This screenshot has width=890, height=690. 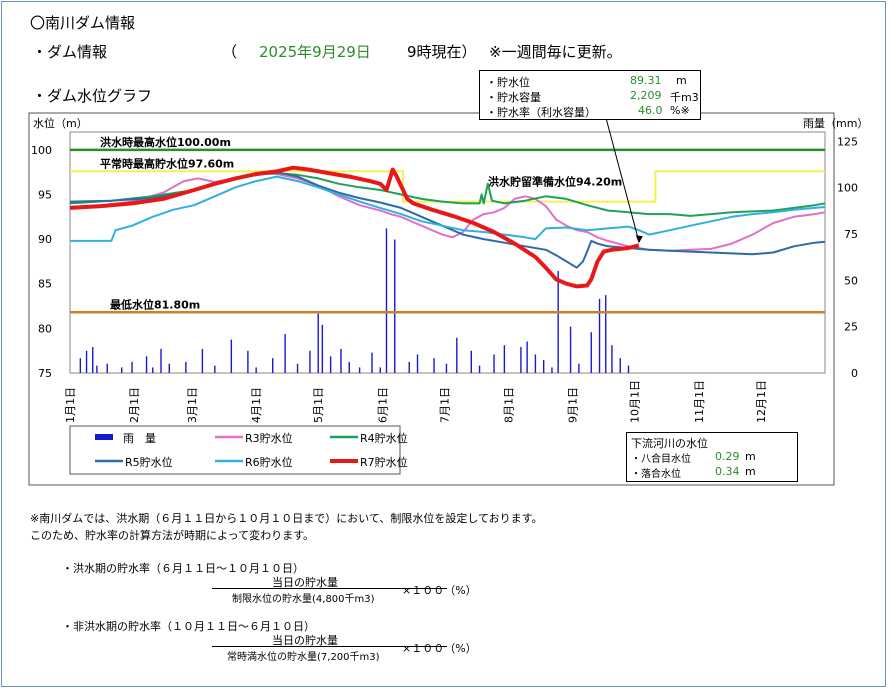 What do you see at coordinates (444, 405) in the screenshot?
I see `x-tick-label: 7月1日` at bounding box center [444, 405].